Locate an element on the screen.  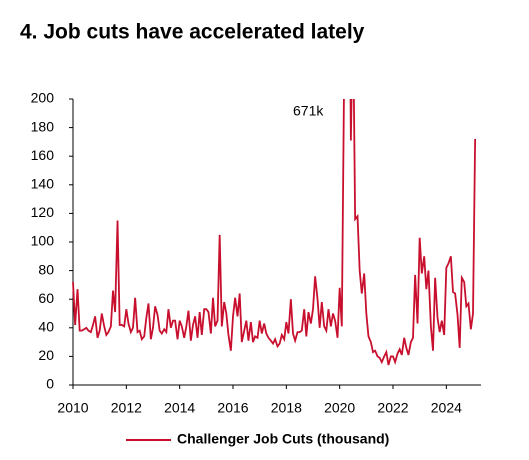
y-tick-label: 180 is located at coordinates (43, 126).